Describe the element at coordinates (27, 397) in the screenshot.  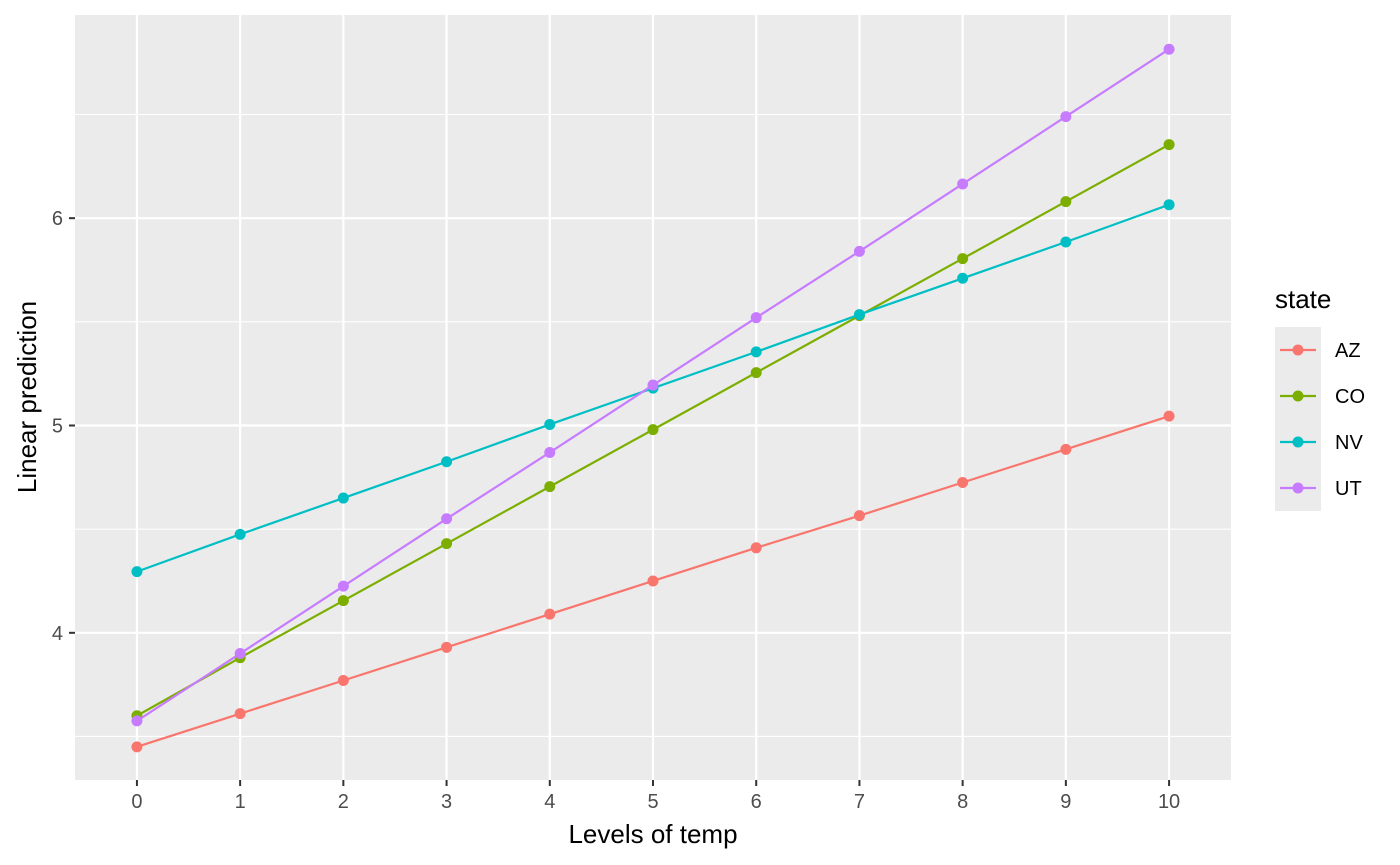
I see `y-axis-title: Linear prediction` at that location.